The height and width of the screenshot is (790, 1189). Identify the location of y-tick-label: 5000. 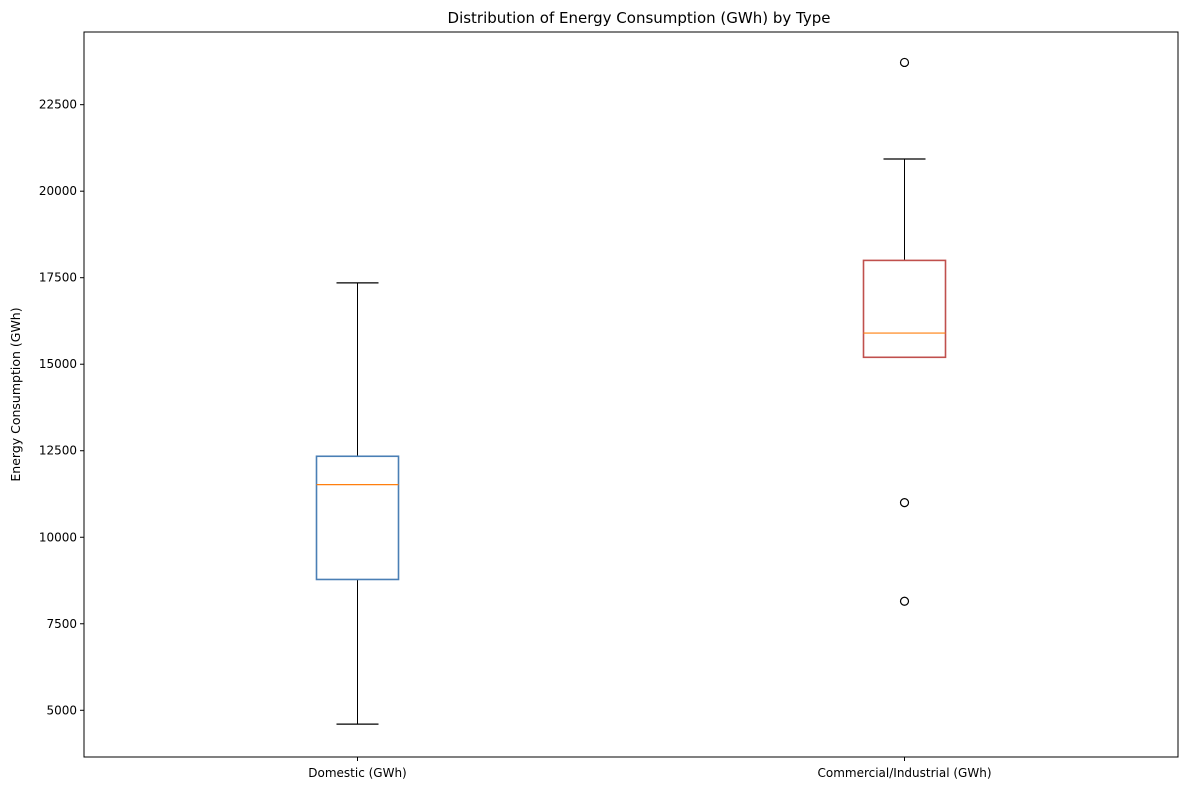
(61, 710).